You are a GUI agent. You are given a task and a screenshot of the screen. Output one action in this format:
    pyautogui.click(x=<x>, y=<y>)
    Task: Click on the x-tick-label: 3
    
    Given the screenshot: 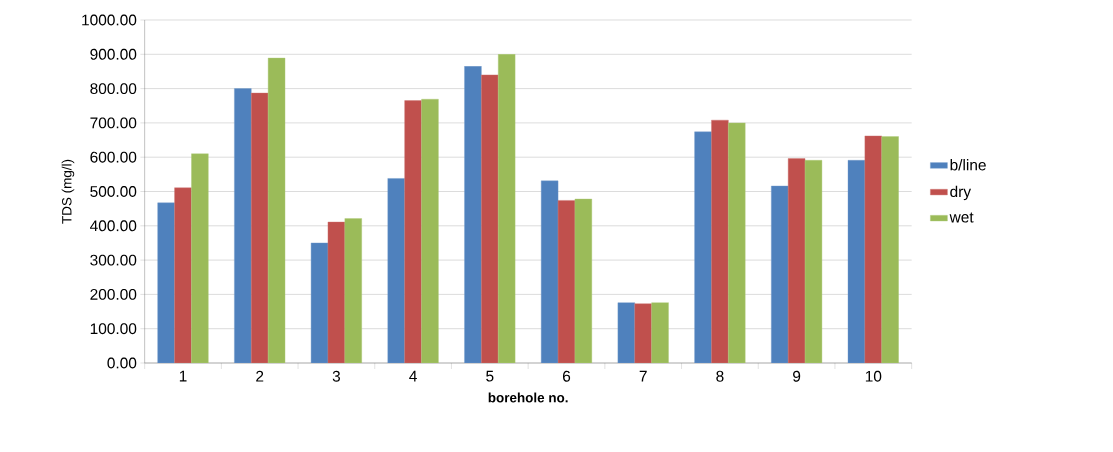 What is the action you would take?
    pyautogui.click(x=336, y=376)
    